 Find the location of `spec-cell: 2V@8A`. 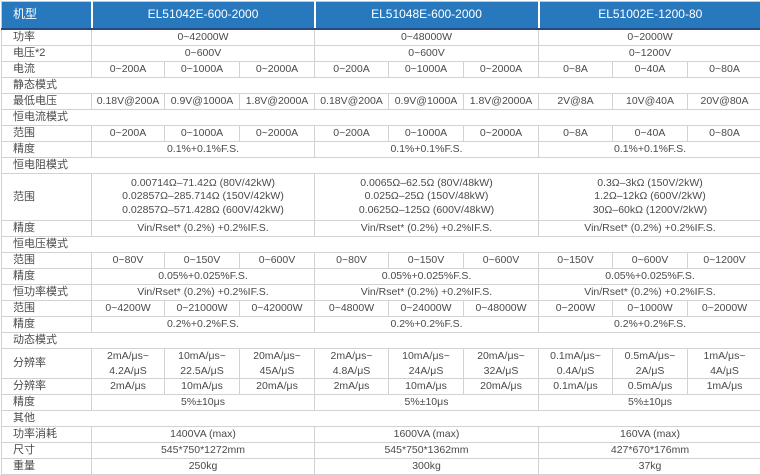

spec-cell: 2V@8A is located at coordinates (576, 102).